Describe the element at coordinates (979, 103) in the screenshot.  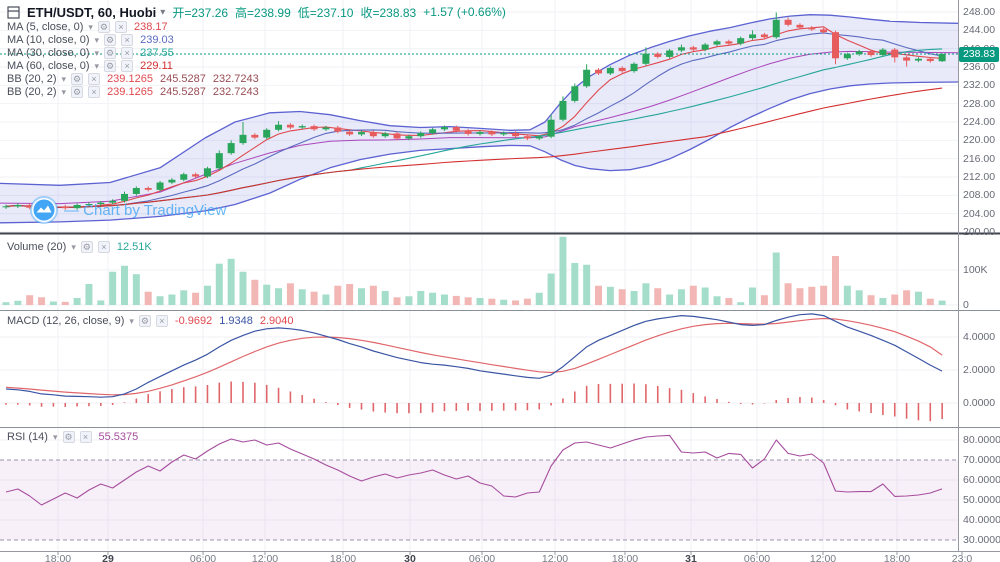
I see `price-tick-label: 228.00` at that location.